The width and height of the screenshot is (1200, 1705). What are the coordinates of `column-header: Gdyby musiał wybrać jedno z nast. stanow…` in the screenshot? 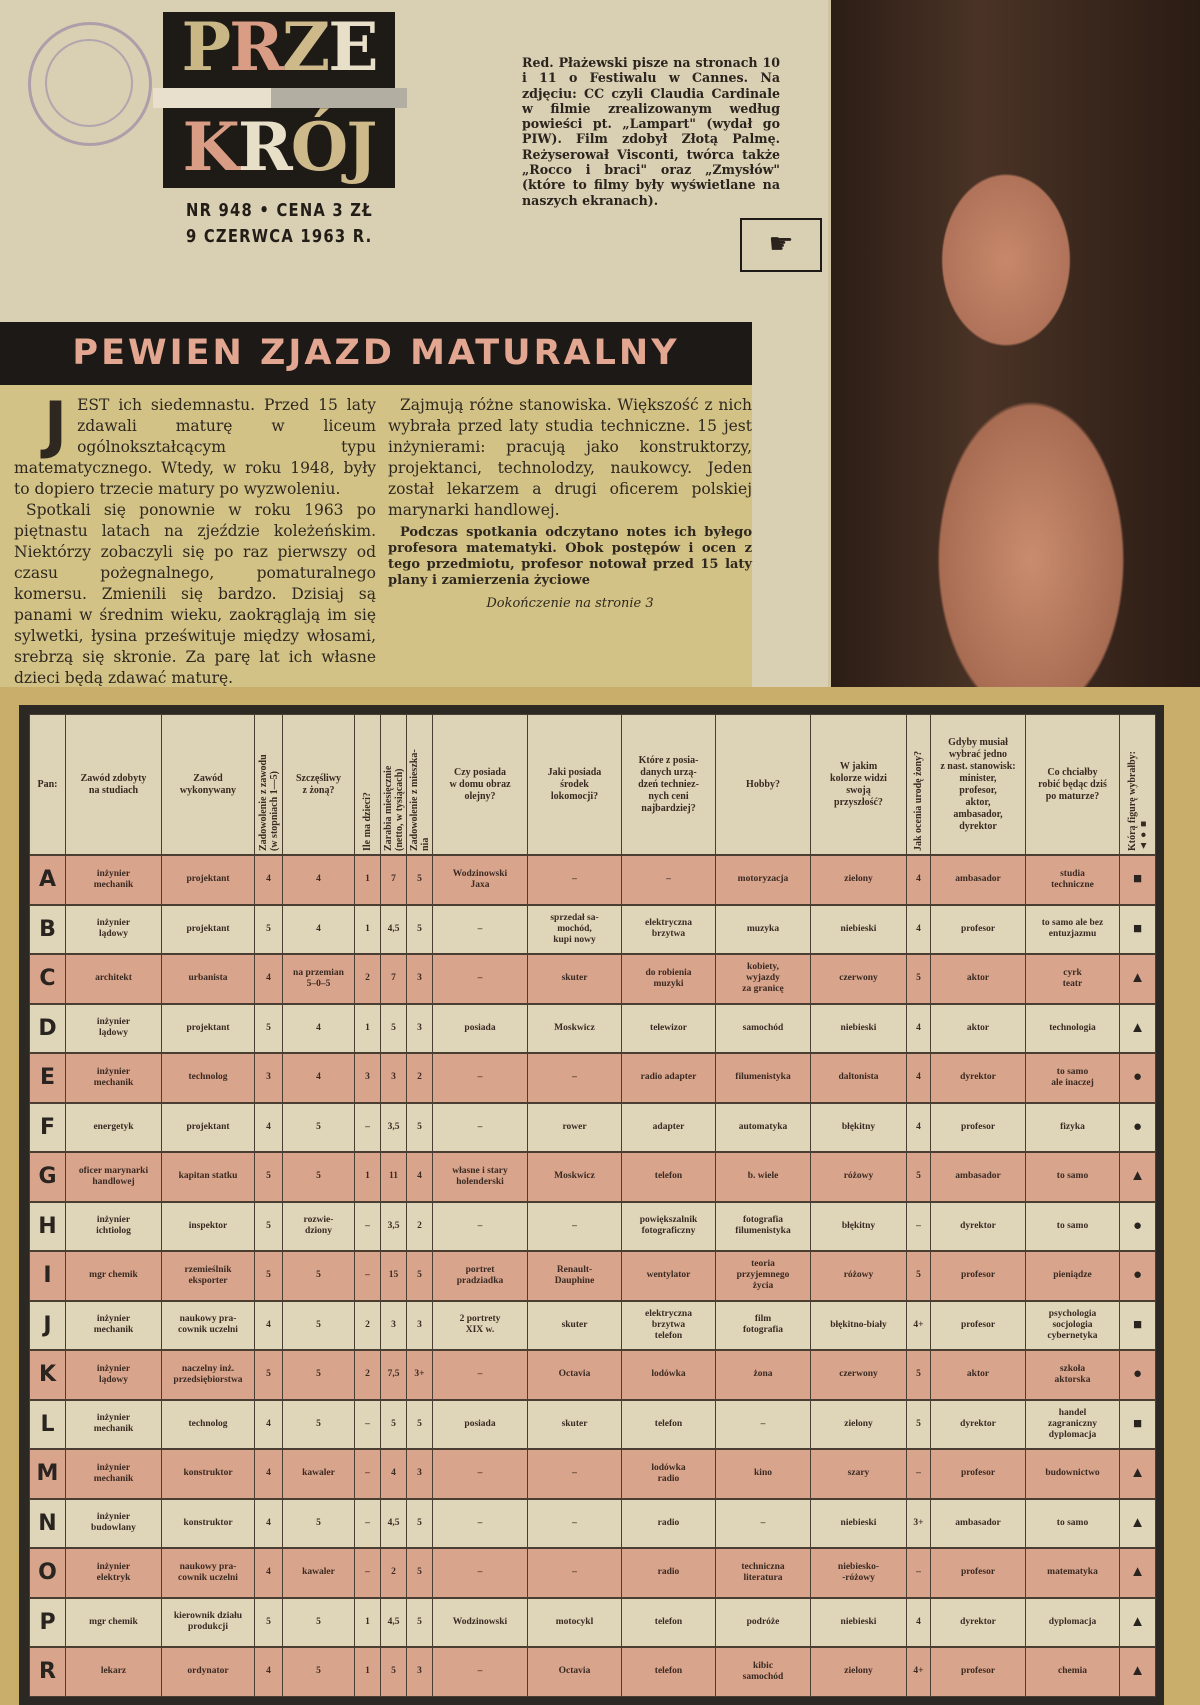 It's located at (978, 785).